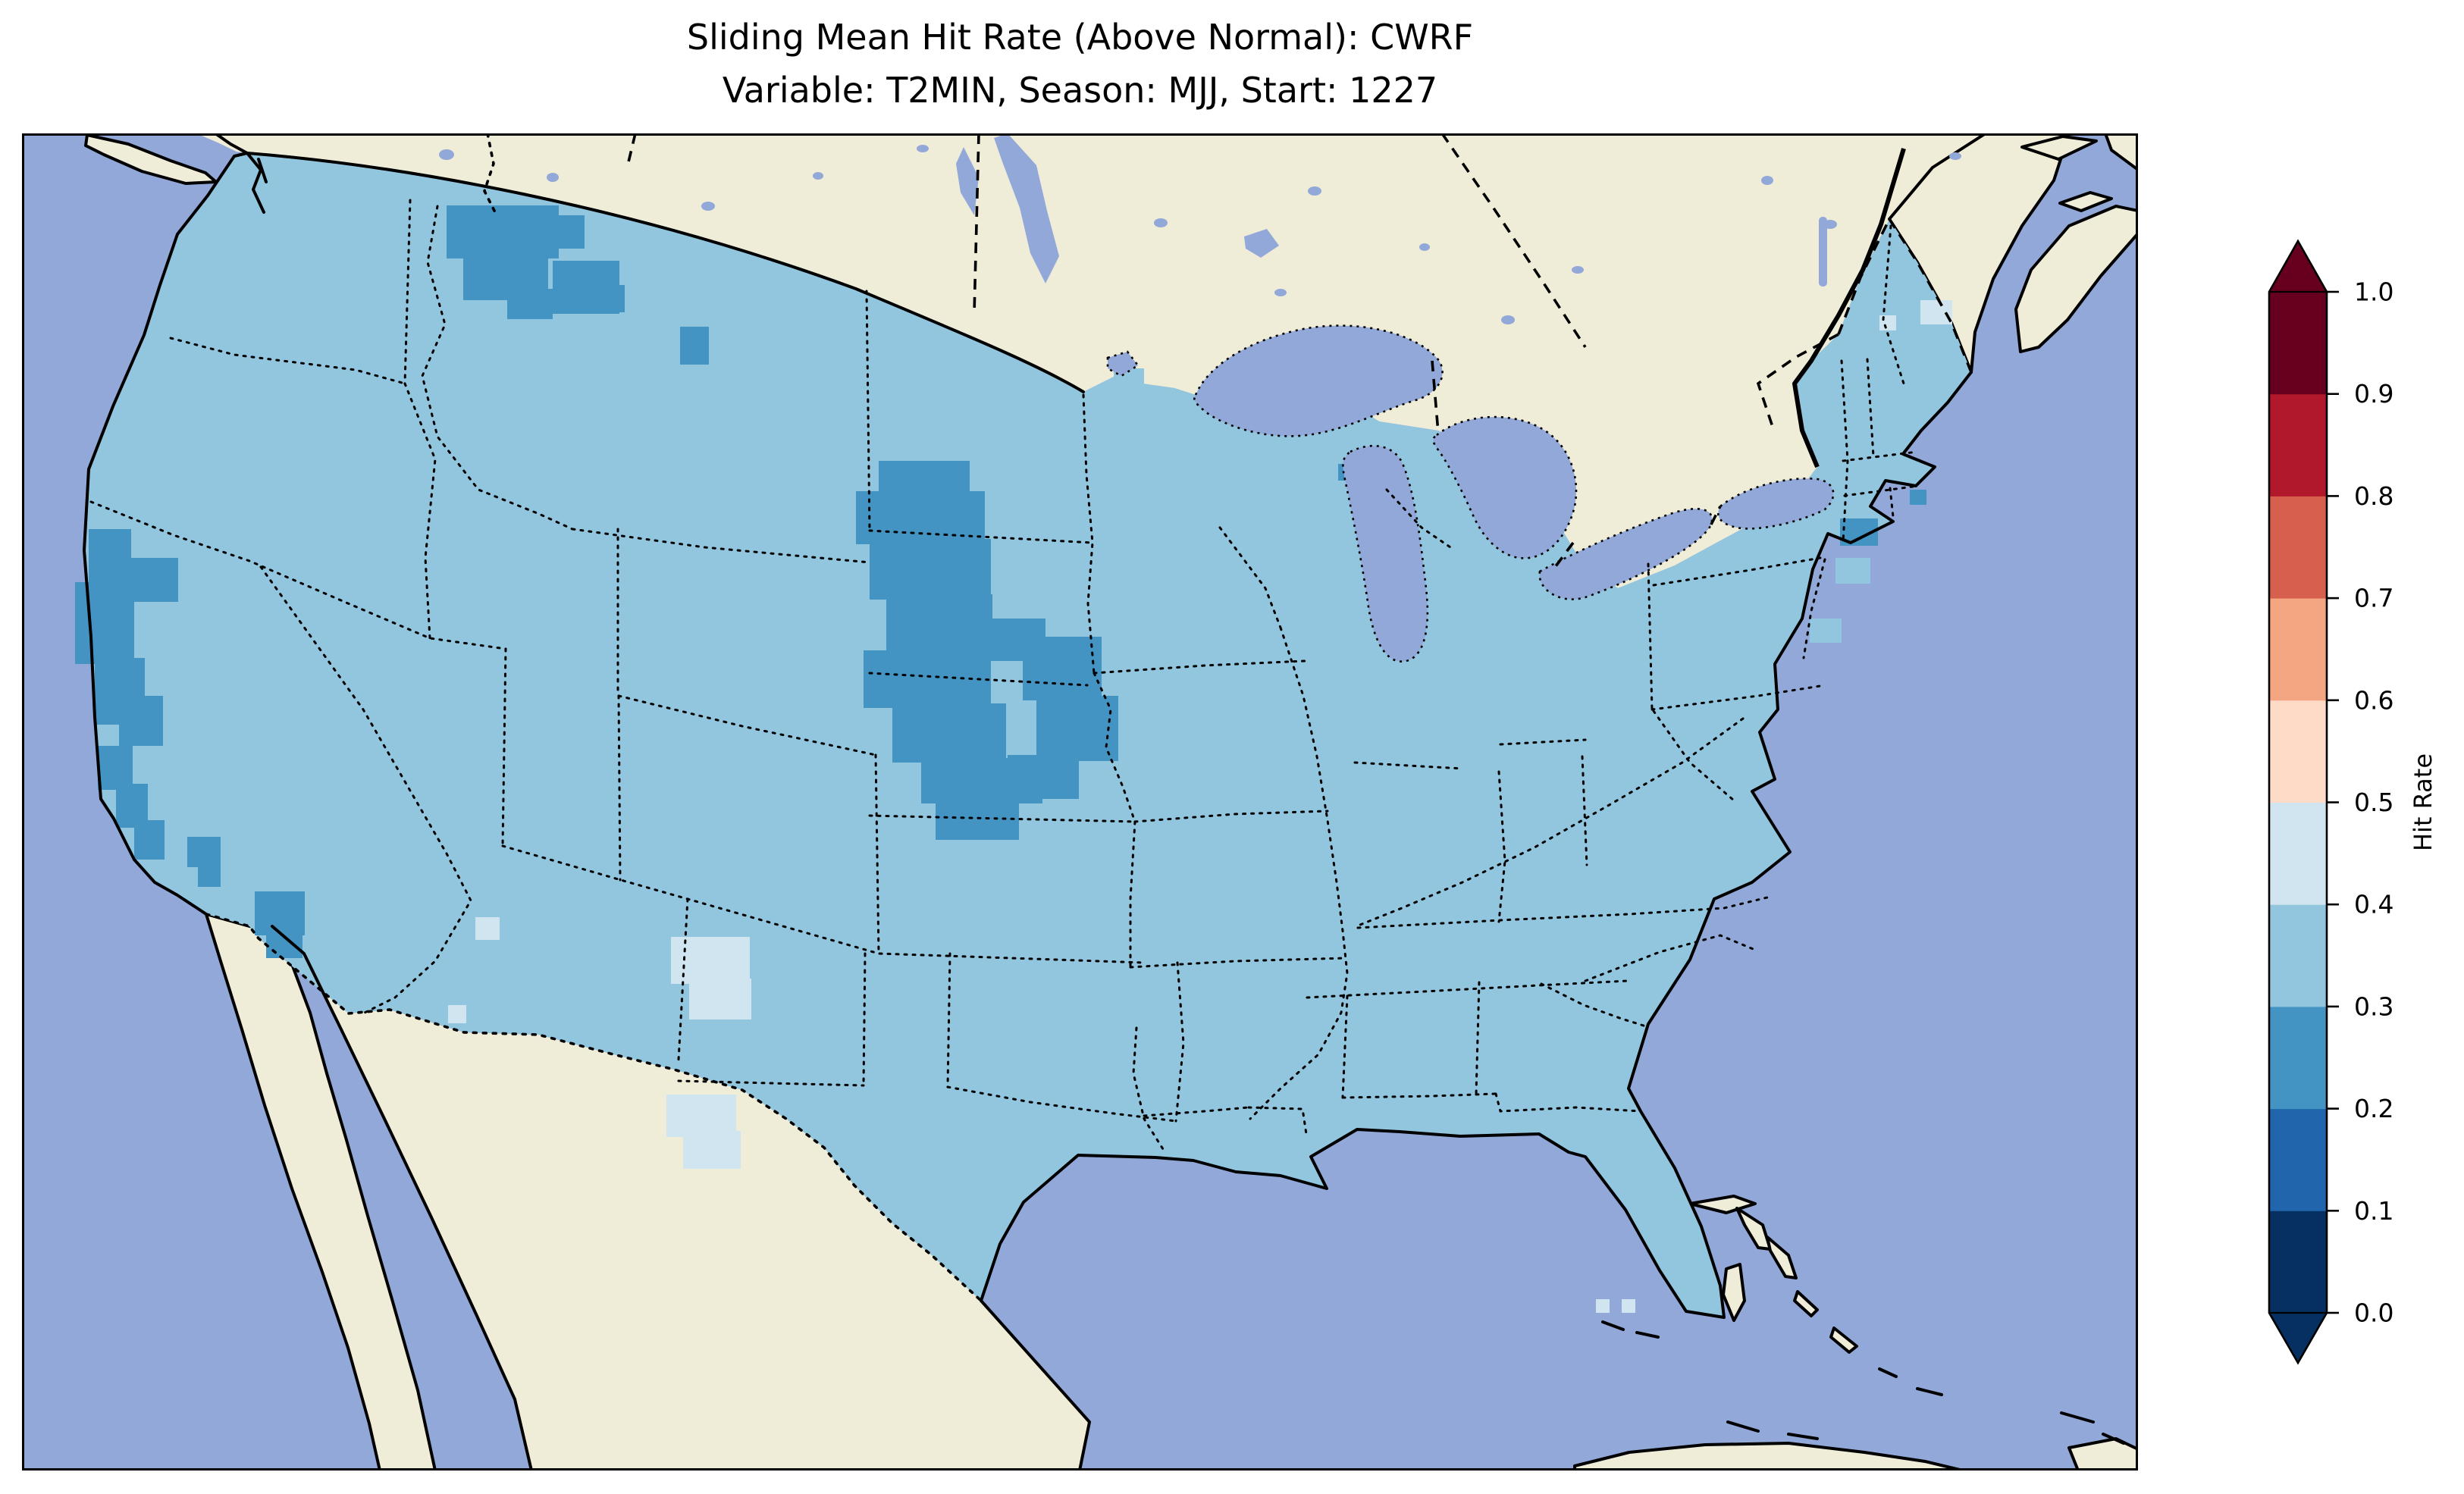 This screenshot has height=1494, width=2464. I want to click on colorbar-arrow-top, so click(2298, 266).